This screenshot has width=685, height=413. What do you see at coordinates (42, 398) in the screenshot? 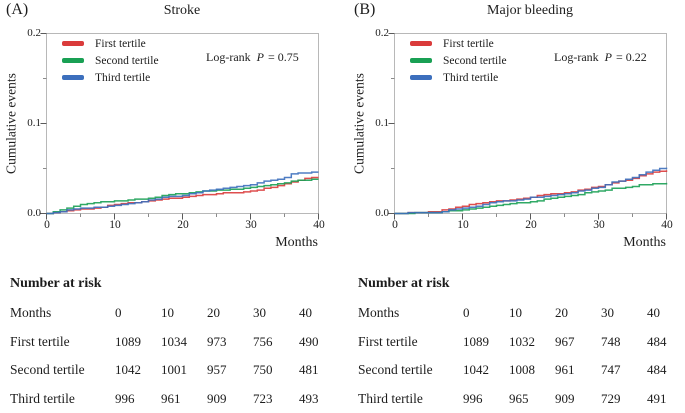
I see `risk-row-label: Third tertile` at bounding box center [42, 398].